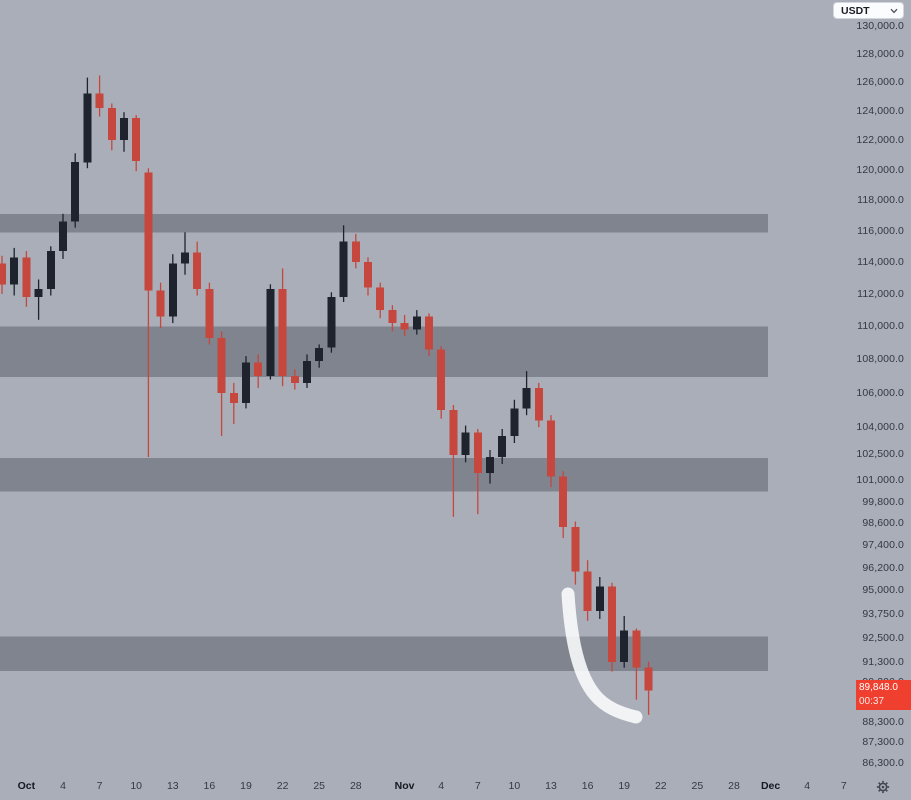  What do you see at coordinates (880, 200) in the screenshot?
I see `price-tick-label: 118,000.0` at bounding box center [880, 200].